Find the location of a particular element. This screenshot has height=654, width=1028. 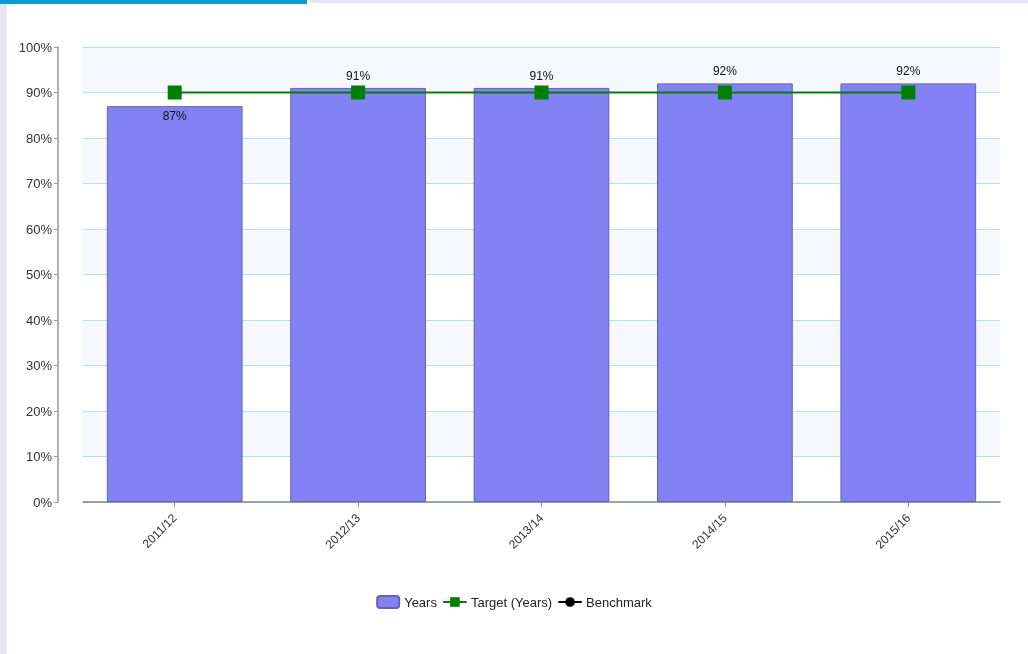

y-tick-label: 60% is located at coordinates (39, 229).